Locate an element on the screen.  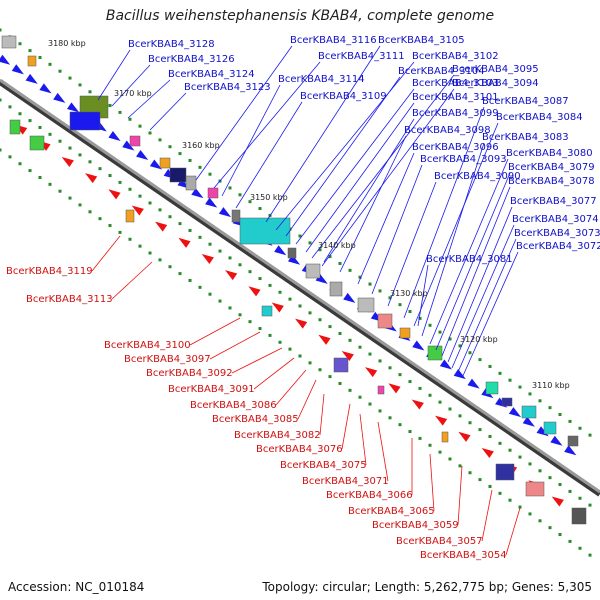
reverse-gene-label: BcerKBAB4_3054 is located at coordinates (463, 555).